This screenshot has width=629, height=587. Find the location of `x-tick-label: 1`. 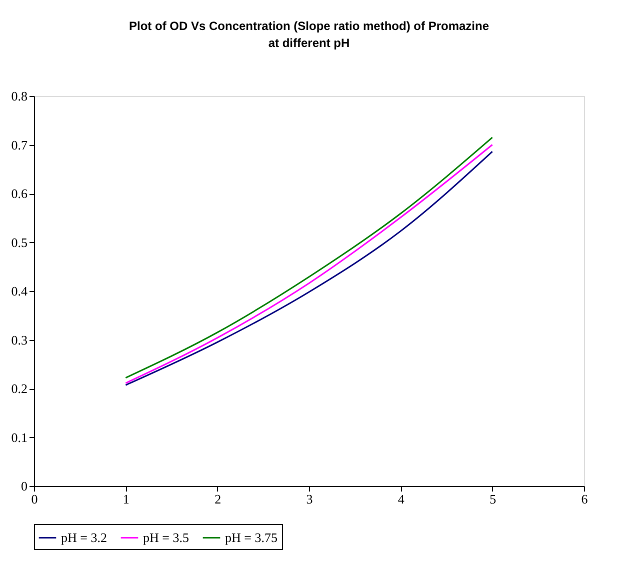

x-tick-label: 1 is located at coordinates (126, 499).